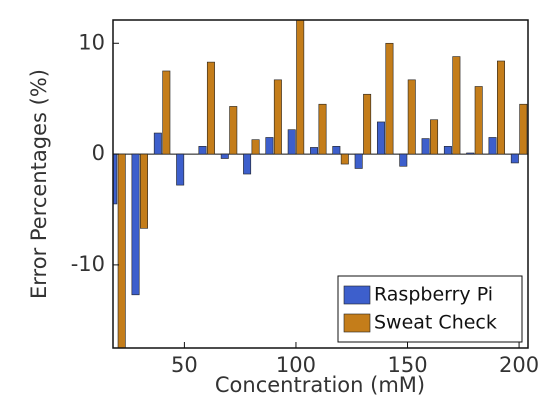 This screenshot has width=550, height=416. What do you see at coordinates (407, 365) in the screenshot?
I see `x-tick-label: 150` at bounding box center [407, 365].